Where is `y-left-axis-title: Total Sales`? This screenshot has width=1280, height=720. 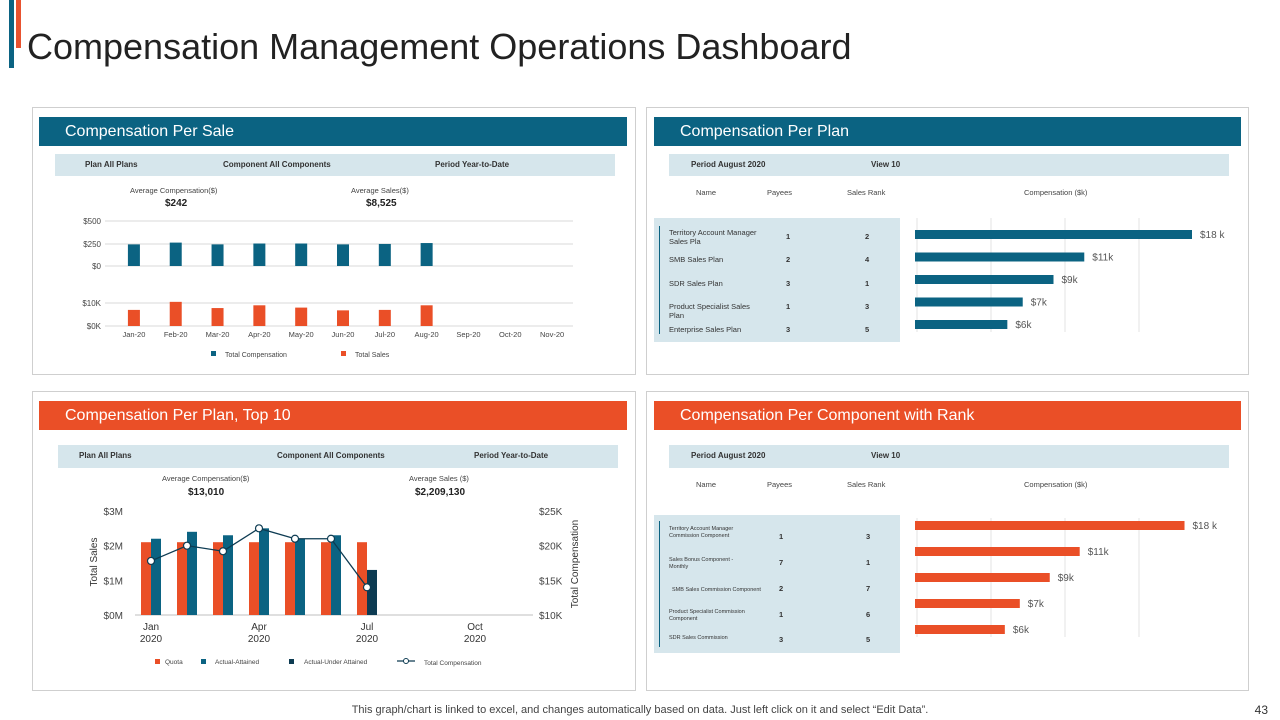 y-left-axis-title: Total Sales is located at coordinates (94, 562).